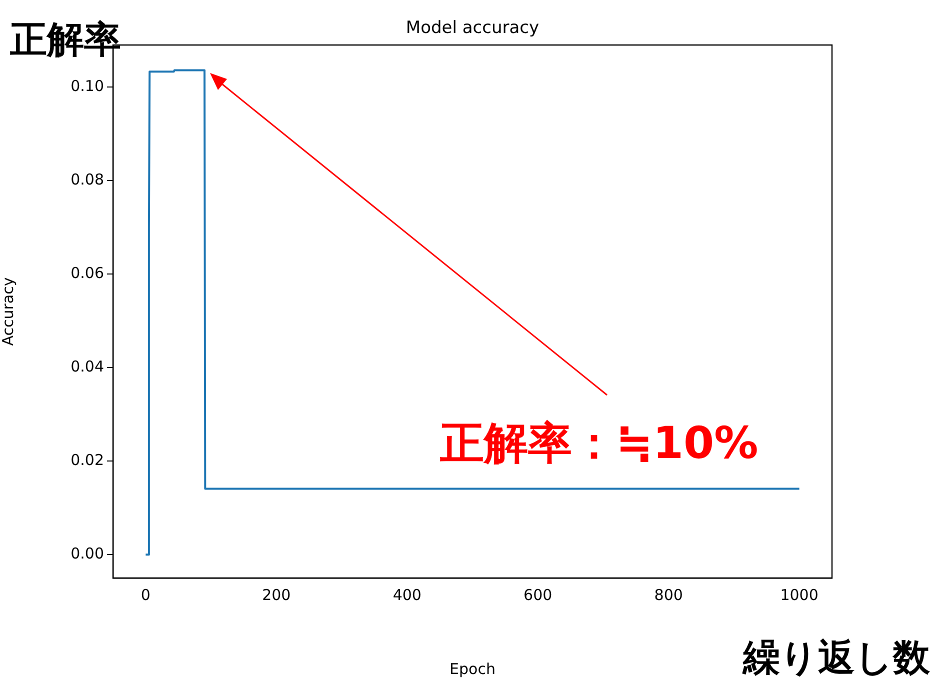 The width and height of the screenshot is (936, 679). Describe the element at coordinates (599, 443) in the screenshot. I see `annotation: 正解率：≒10%` at that location.